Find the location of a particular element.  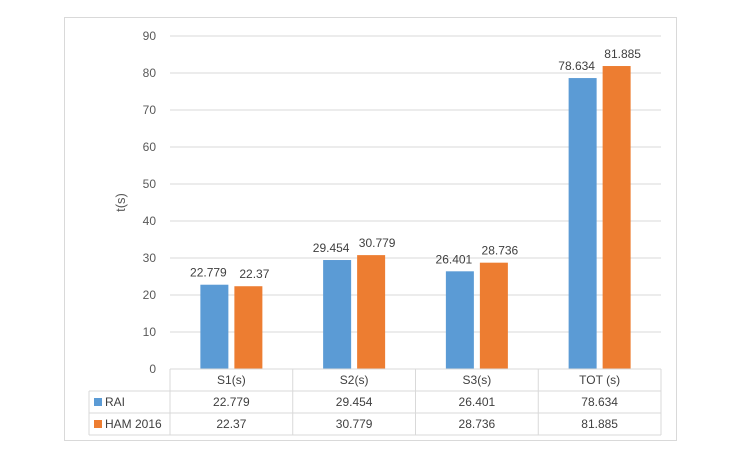

x-tick-label: S1(s) is located at coordinates (231, 380).